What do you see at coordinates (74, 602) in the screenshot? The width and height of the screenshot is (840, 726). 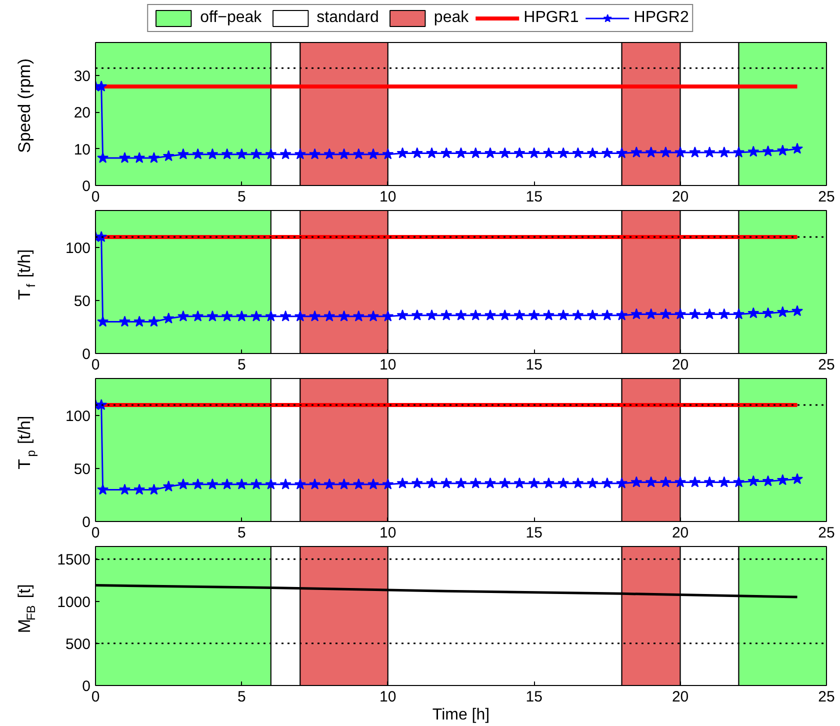 I see `y-tick-label: 1000` at bounding box center [74, 602].